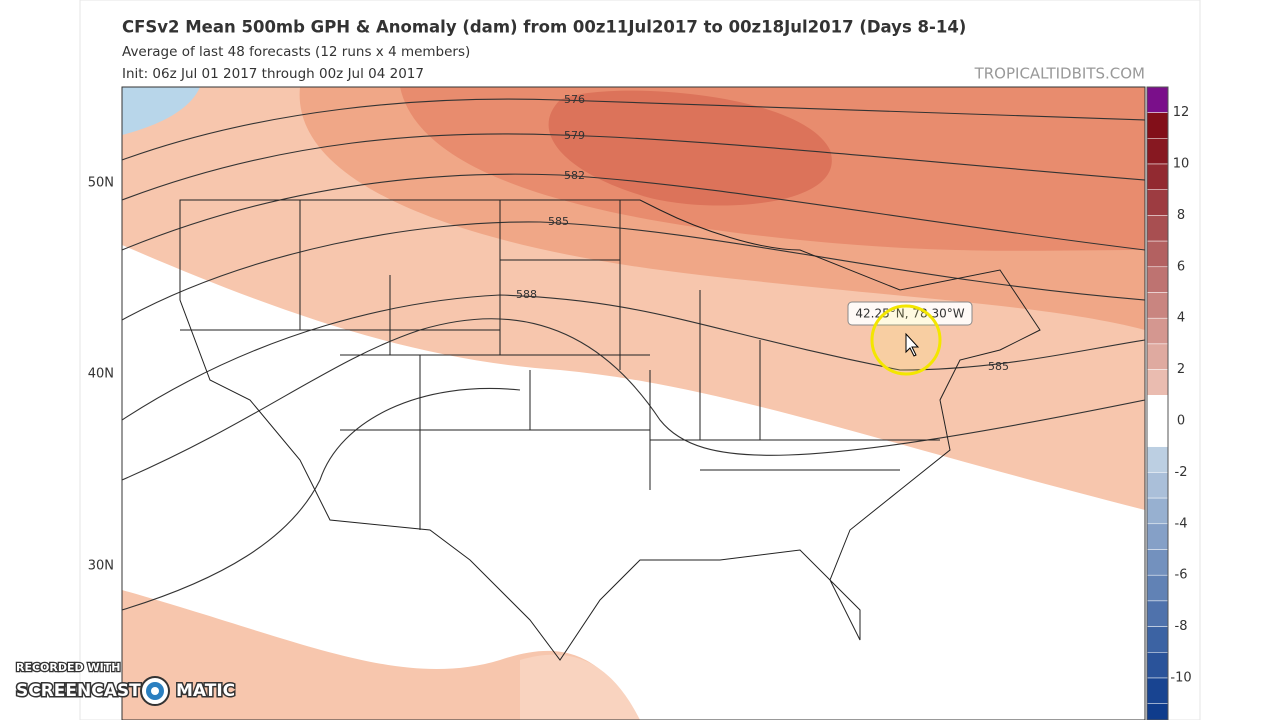 This screenshot has width=1280, height=724. I want to click on colorbar-label: 0, so click(1181, 421).